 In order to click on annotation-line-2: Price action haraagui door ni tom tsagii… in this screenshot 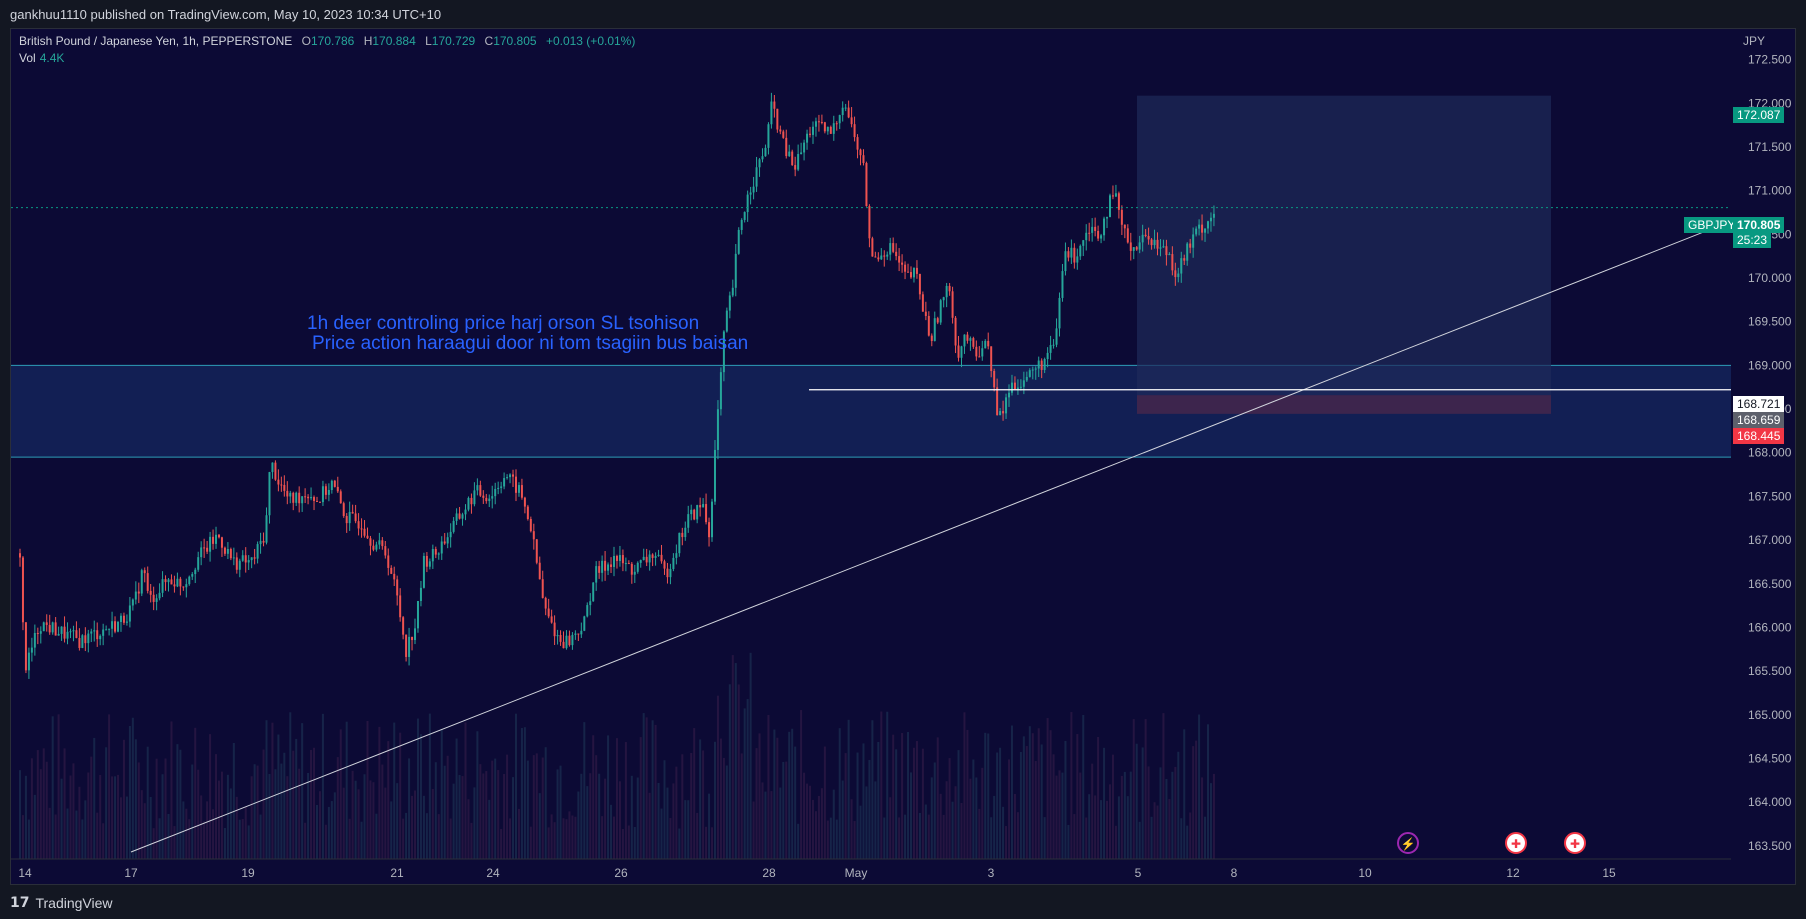, I will do `click(530, 343)`.